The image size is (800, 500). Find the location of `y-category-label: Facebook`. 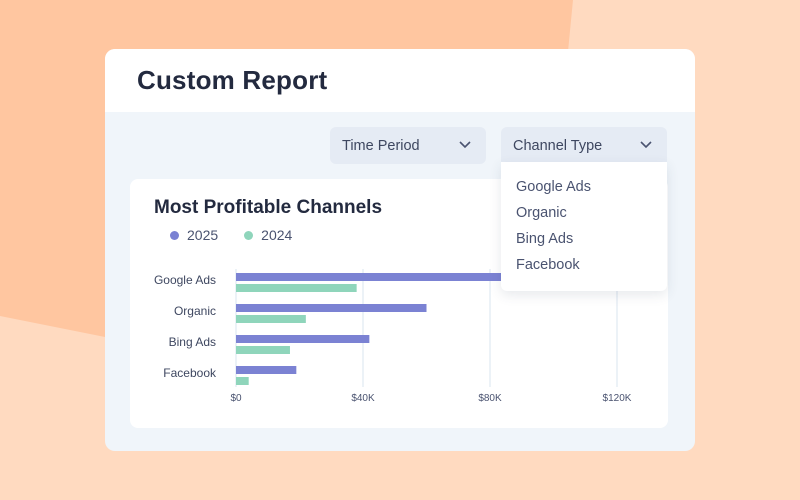

y-category-label: Facebook is located at coordinates (190, 373).